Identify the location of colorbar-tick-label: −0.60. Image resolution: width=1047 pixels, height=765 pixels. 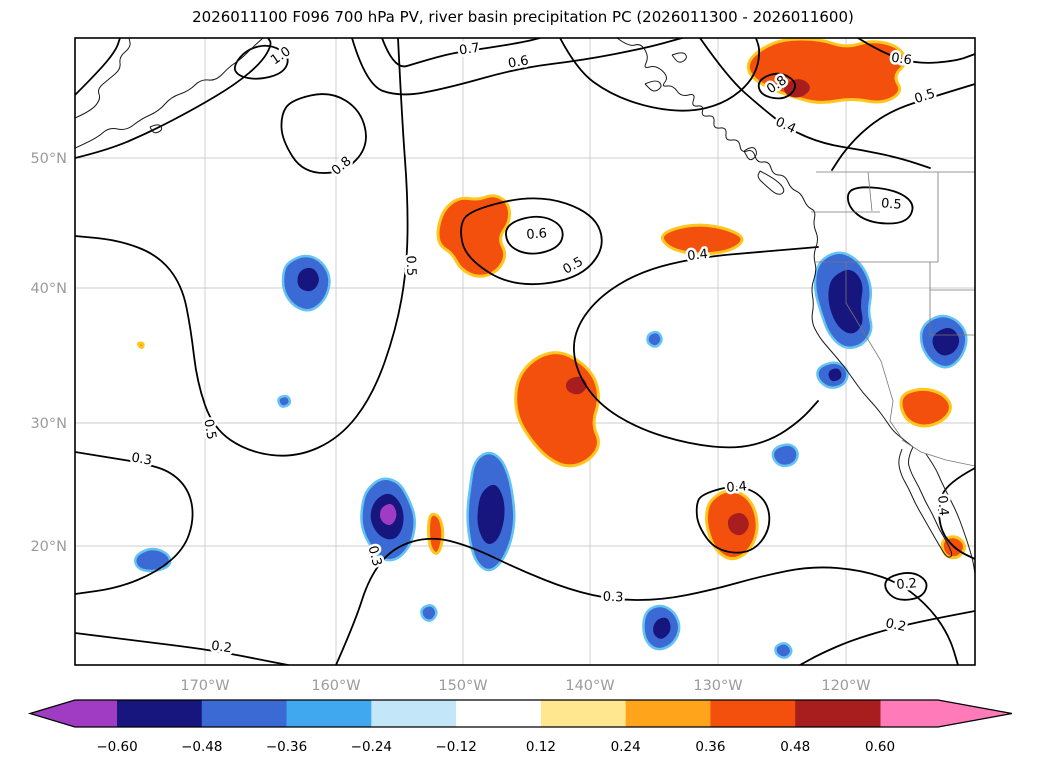
(116, 747).